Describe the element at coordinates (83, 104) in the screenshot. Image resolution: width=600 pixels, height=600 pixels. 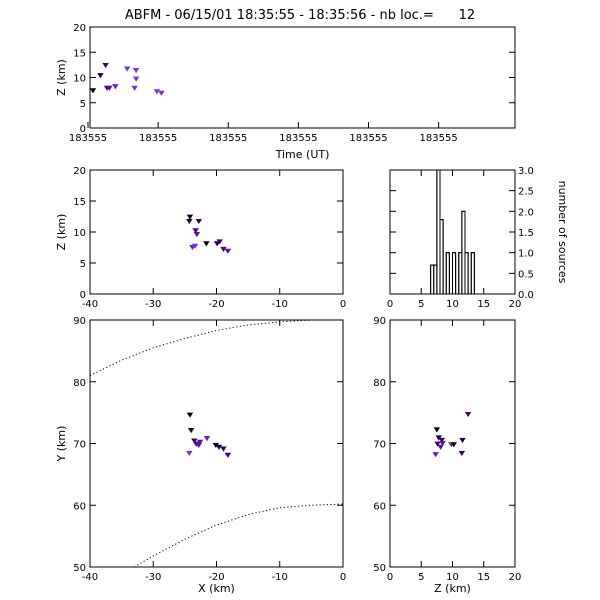
I see `y-tick-label: 5` at that location.